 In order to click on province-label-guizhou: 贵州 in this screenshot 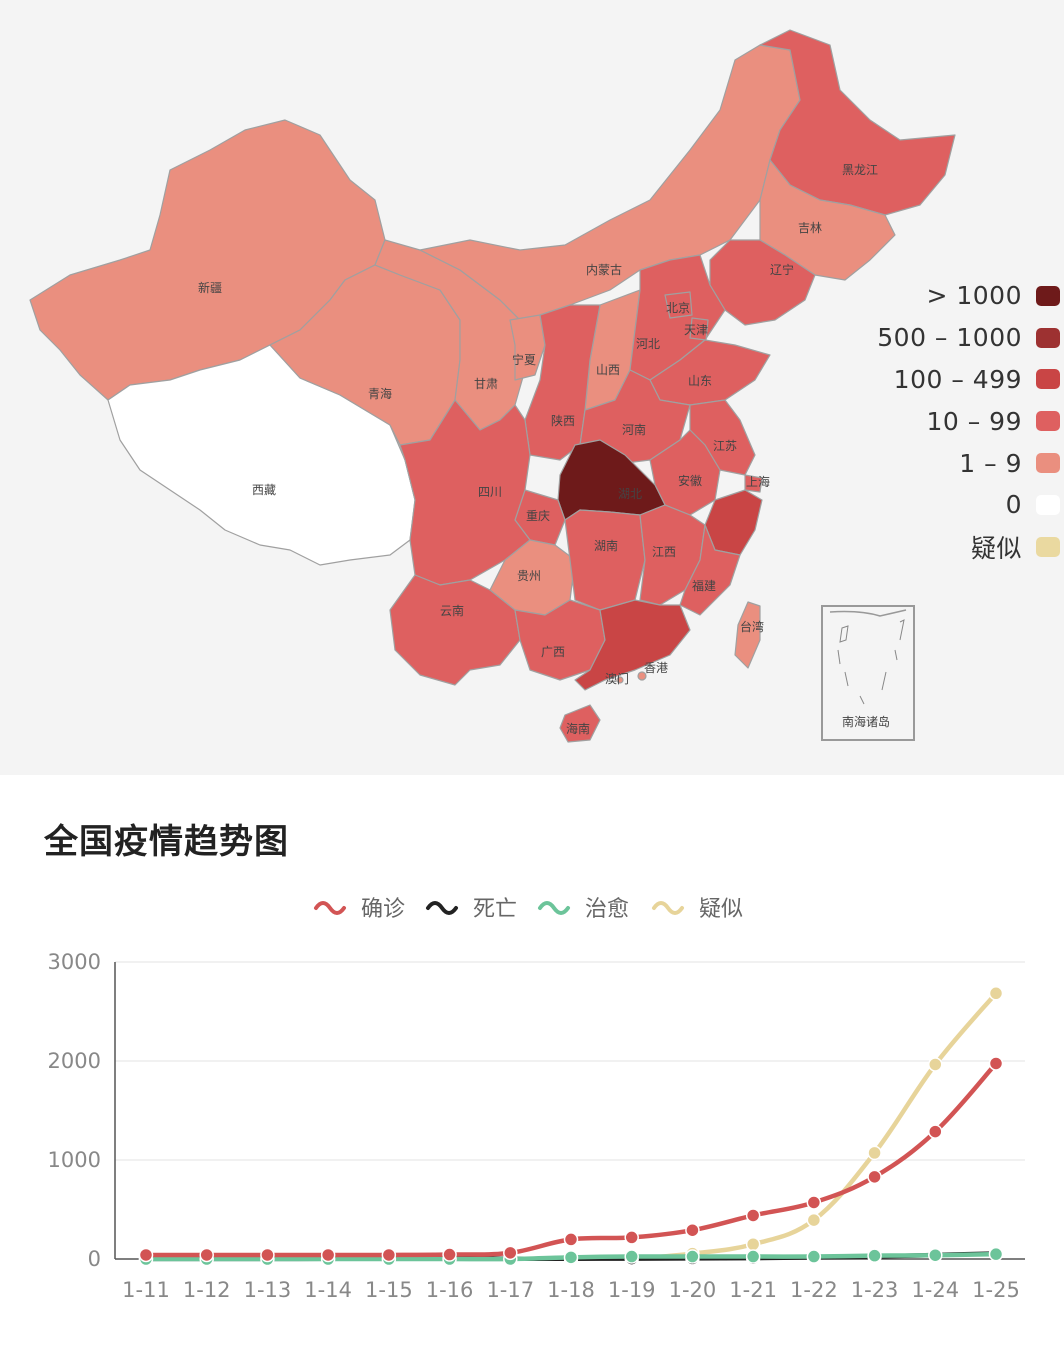, I will do `click(529, 576)`.